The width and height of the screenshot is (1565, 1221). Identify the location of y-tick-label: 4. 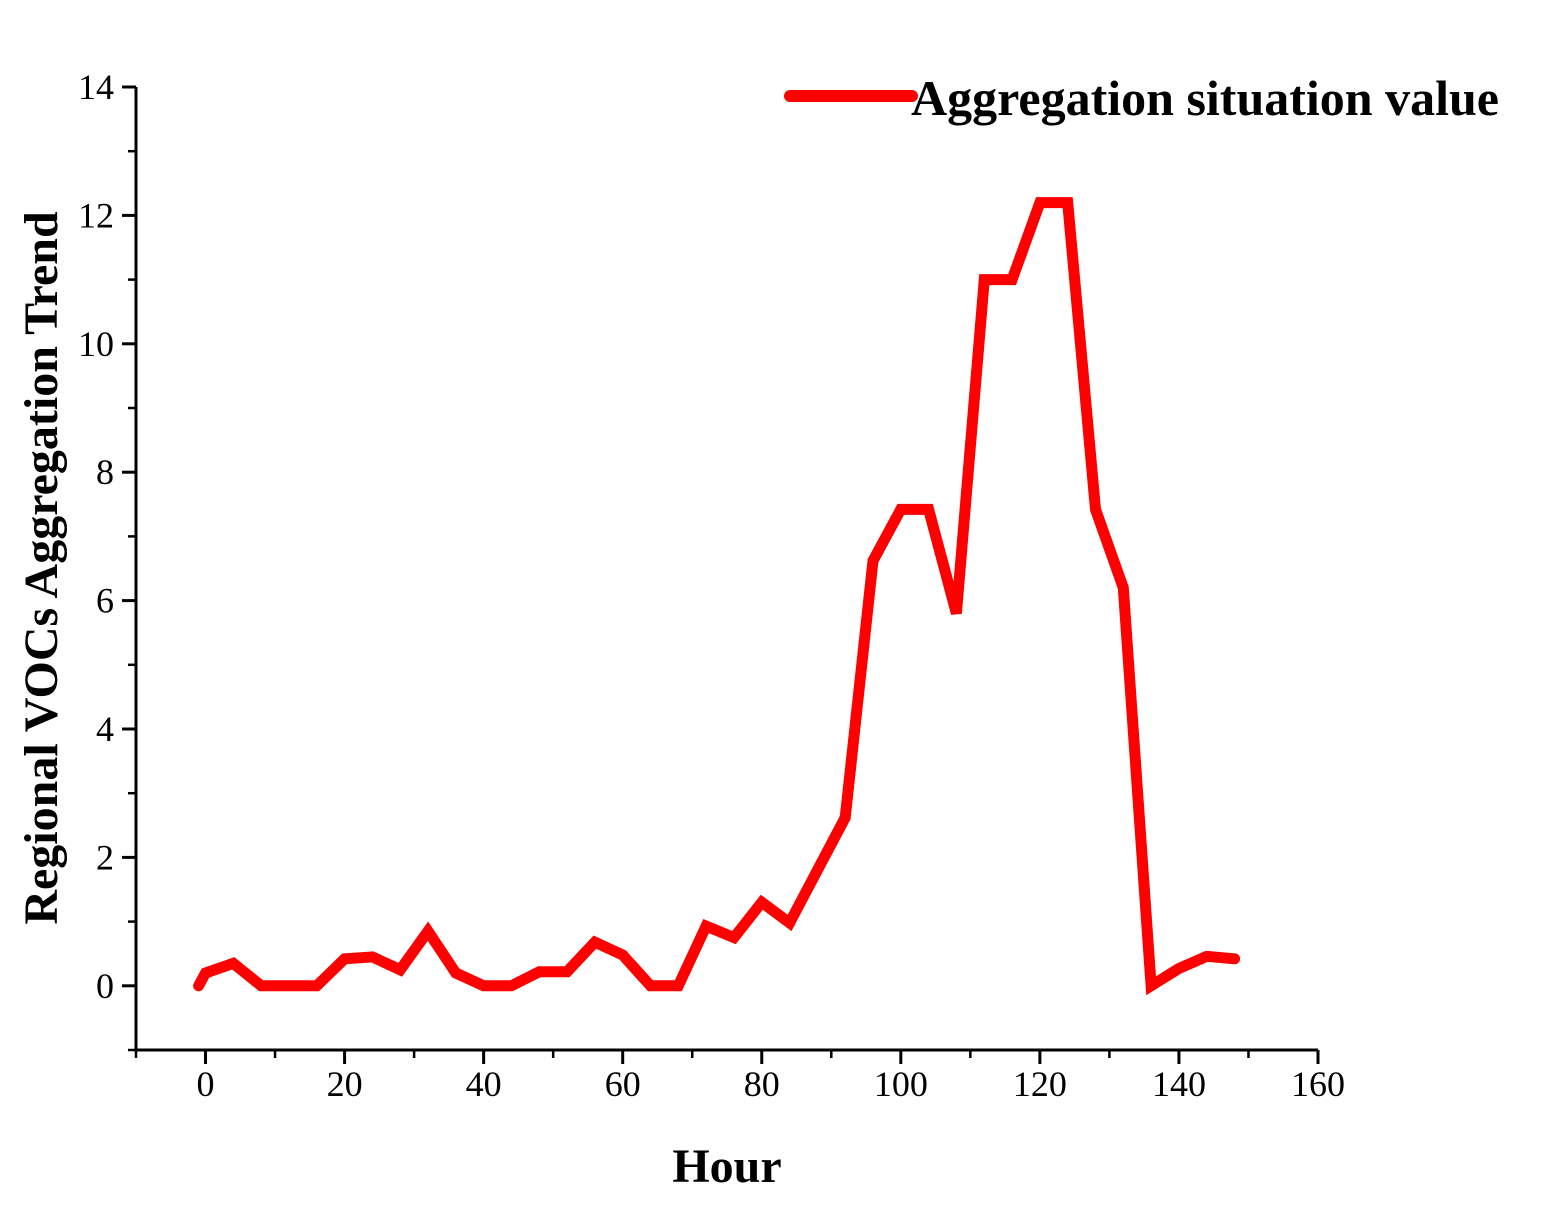
(105, 729).